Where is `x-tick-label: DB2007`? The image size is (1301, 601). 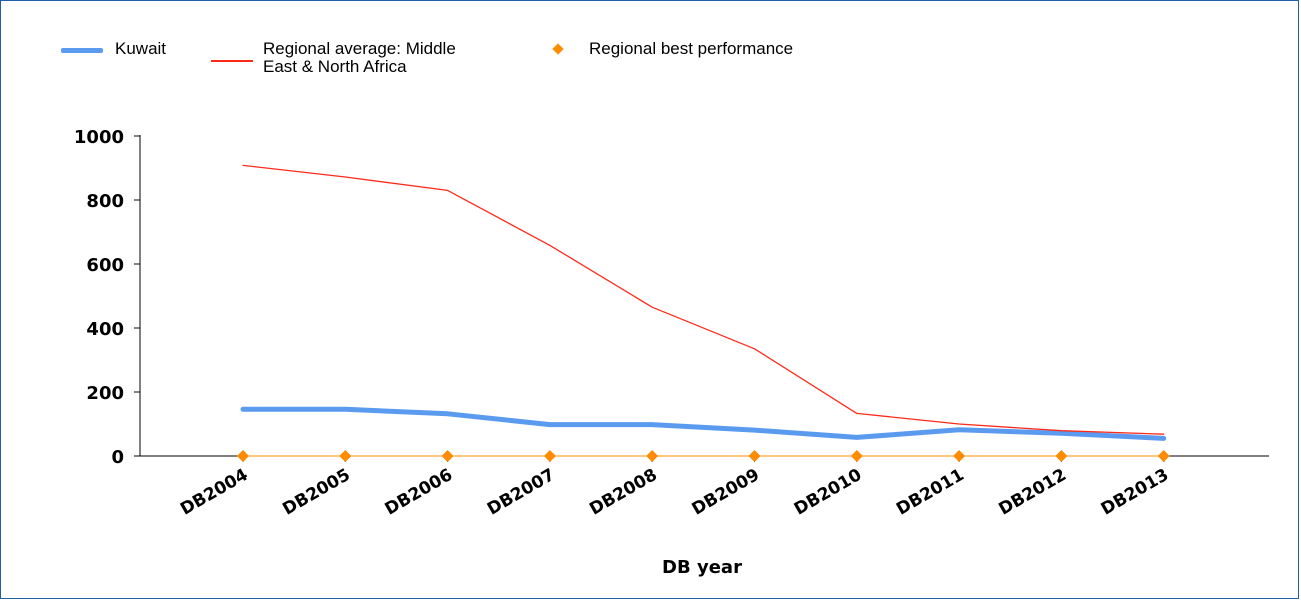 x-tick-label: DB2007 is located at coordinates (521, 492).